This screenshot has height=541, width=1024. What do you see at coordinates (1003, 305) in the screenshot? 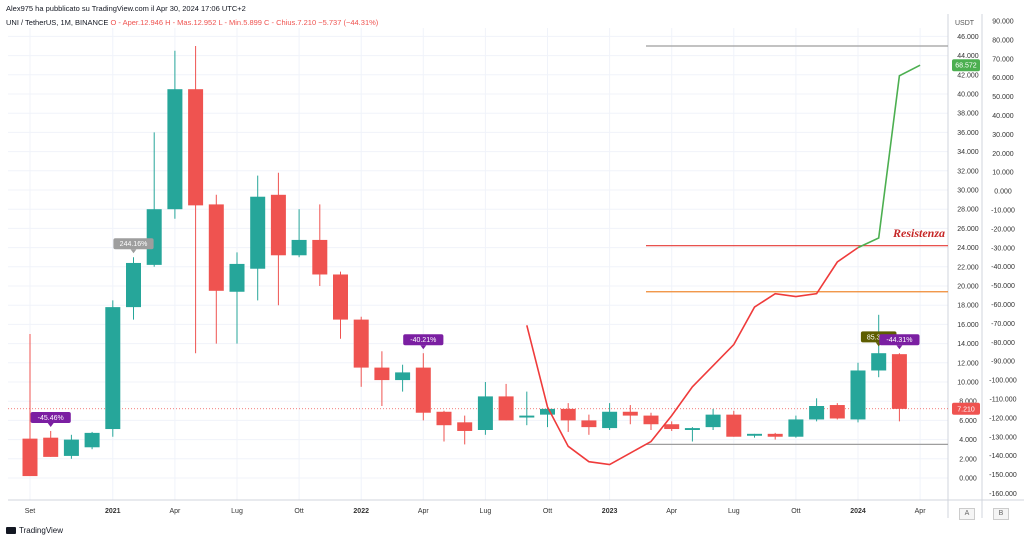
I see `right-tick-label: -60.000` at bounding box center [1003, 305].